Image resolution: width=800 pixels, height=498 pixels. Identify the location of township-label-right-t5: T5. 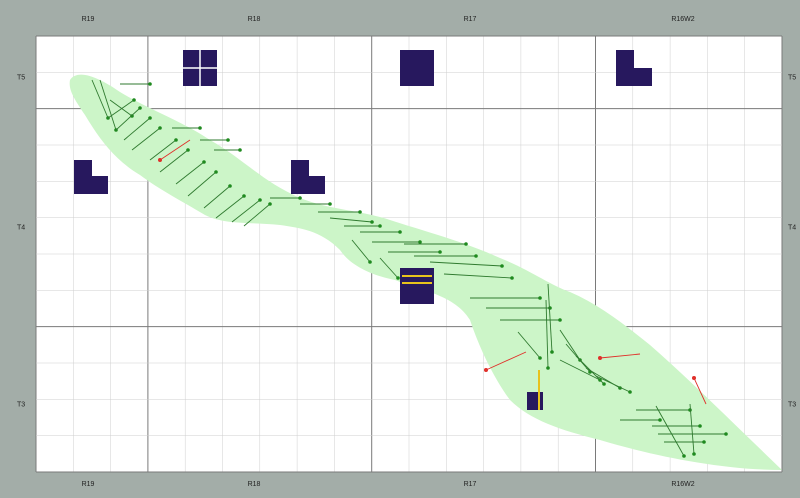
(792, 78).